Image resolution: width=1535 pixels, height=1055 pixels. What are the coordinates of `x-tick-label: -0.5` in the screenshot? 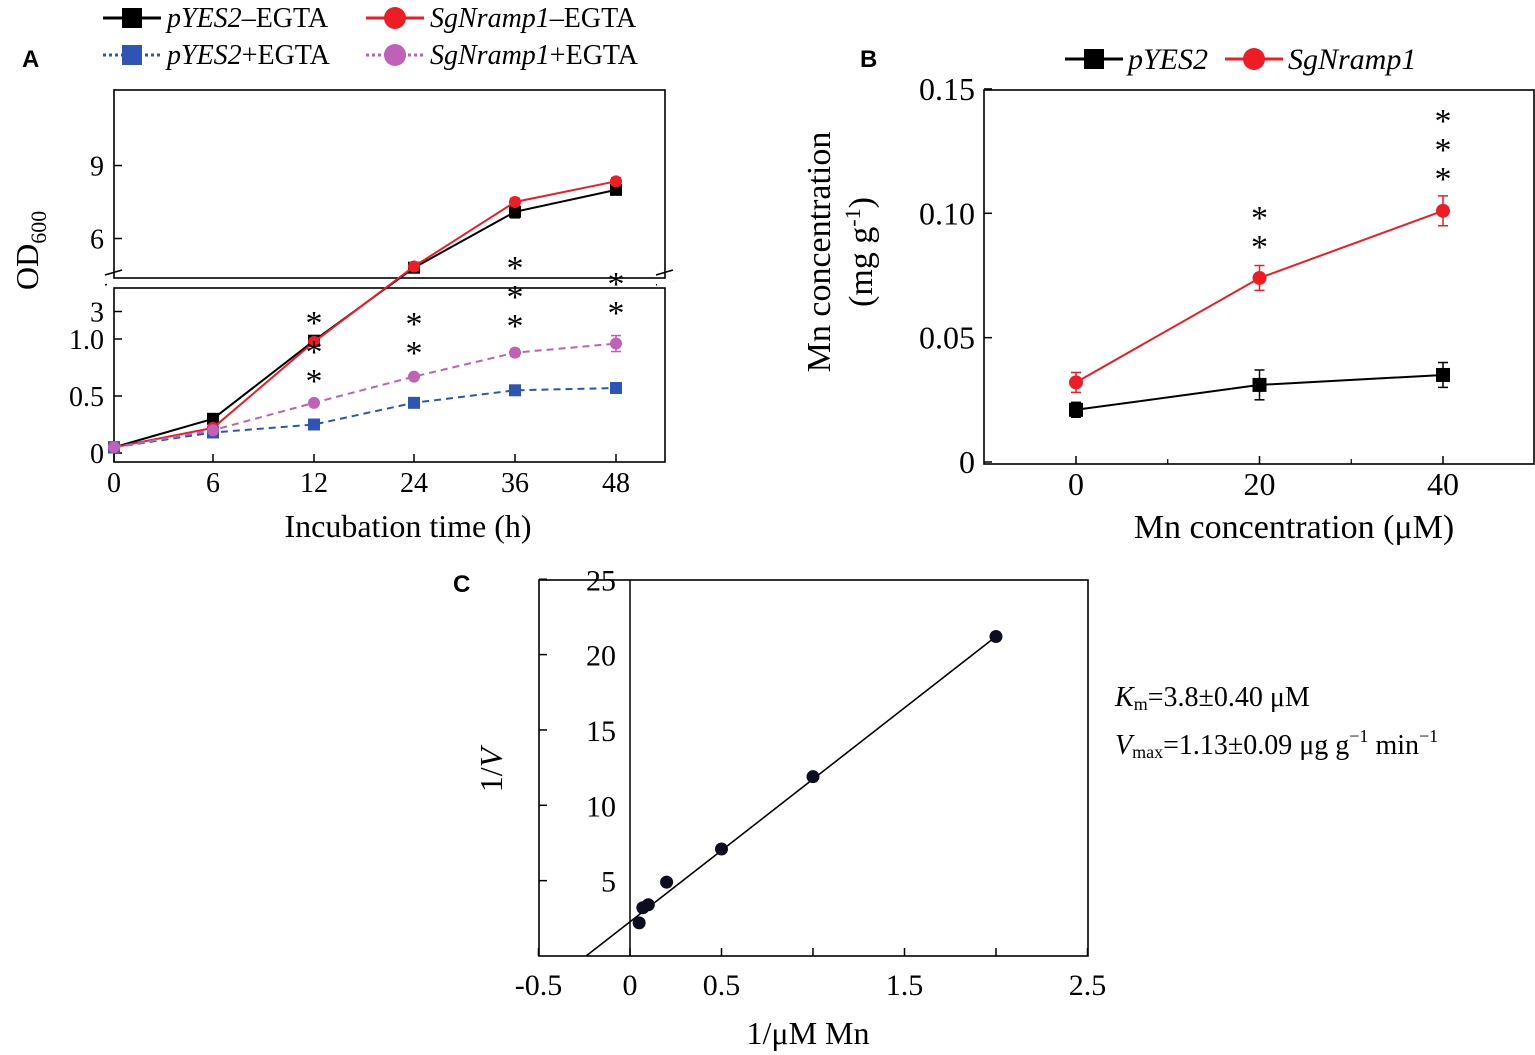 It's located at (539, 985).